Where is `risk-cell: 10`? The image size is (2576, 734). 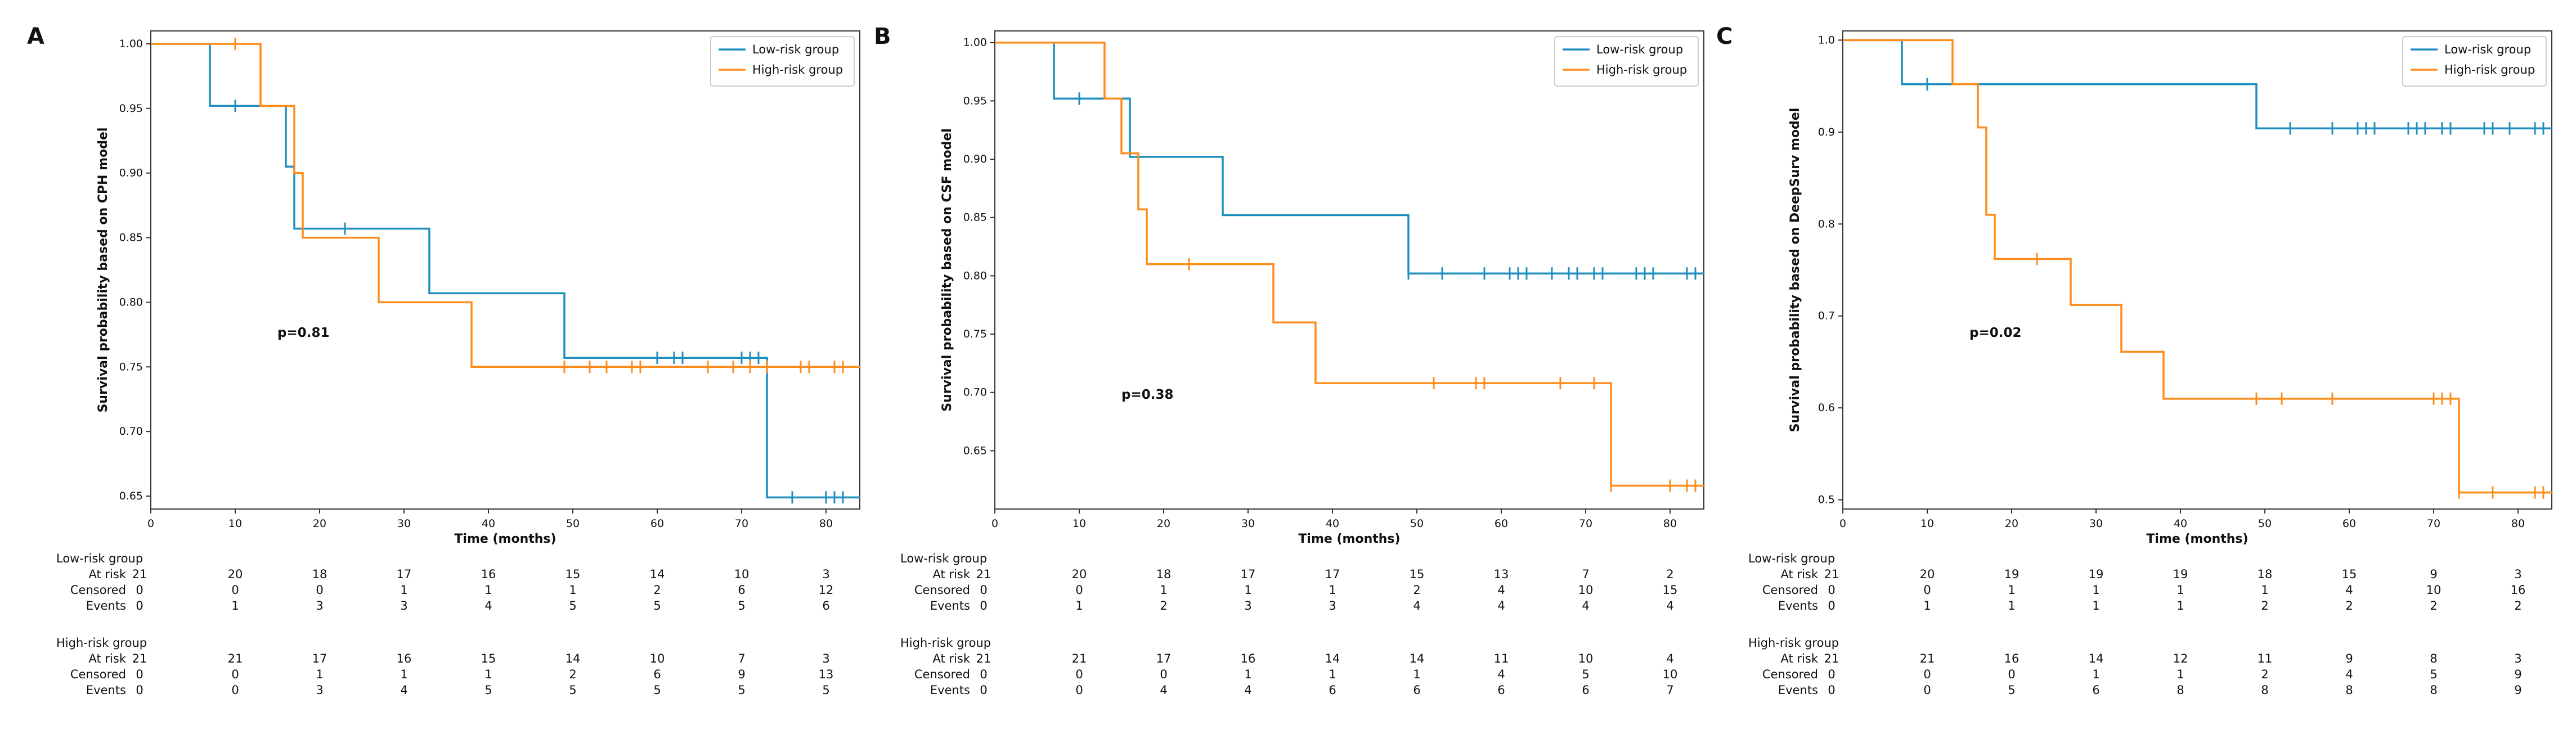 risk-cell: 10 is located at coordinates (742, 575).